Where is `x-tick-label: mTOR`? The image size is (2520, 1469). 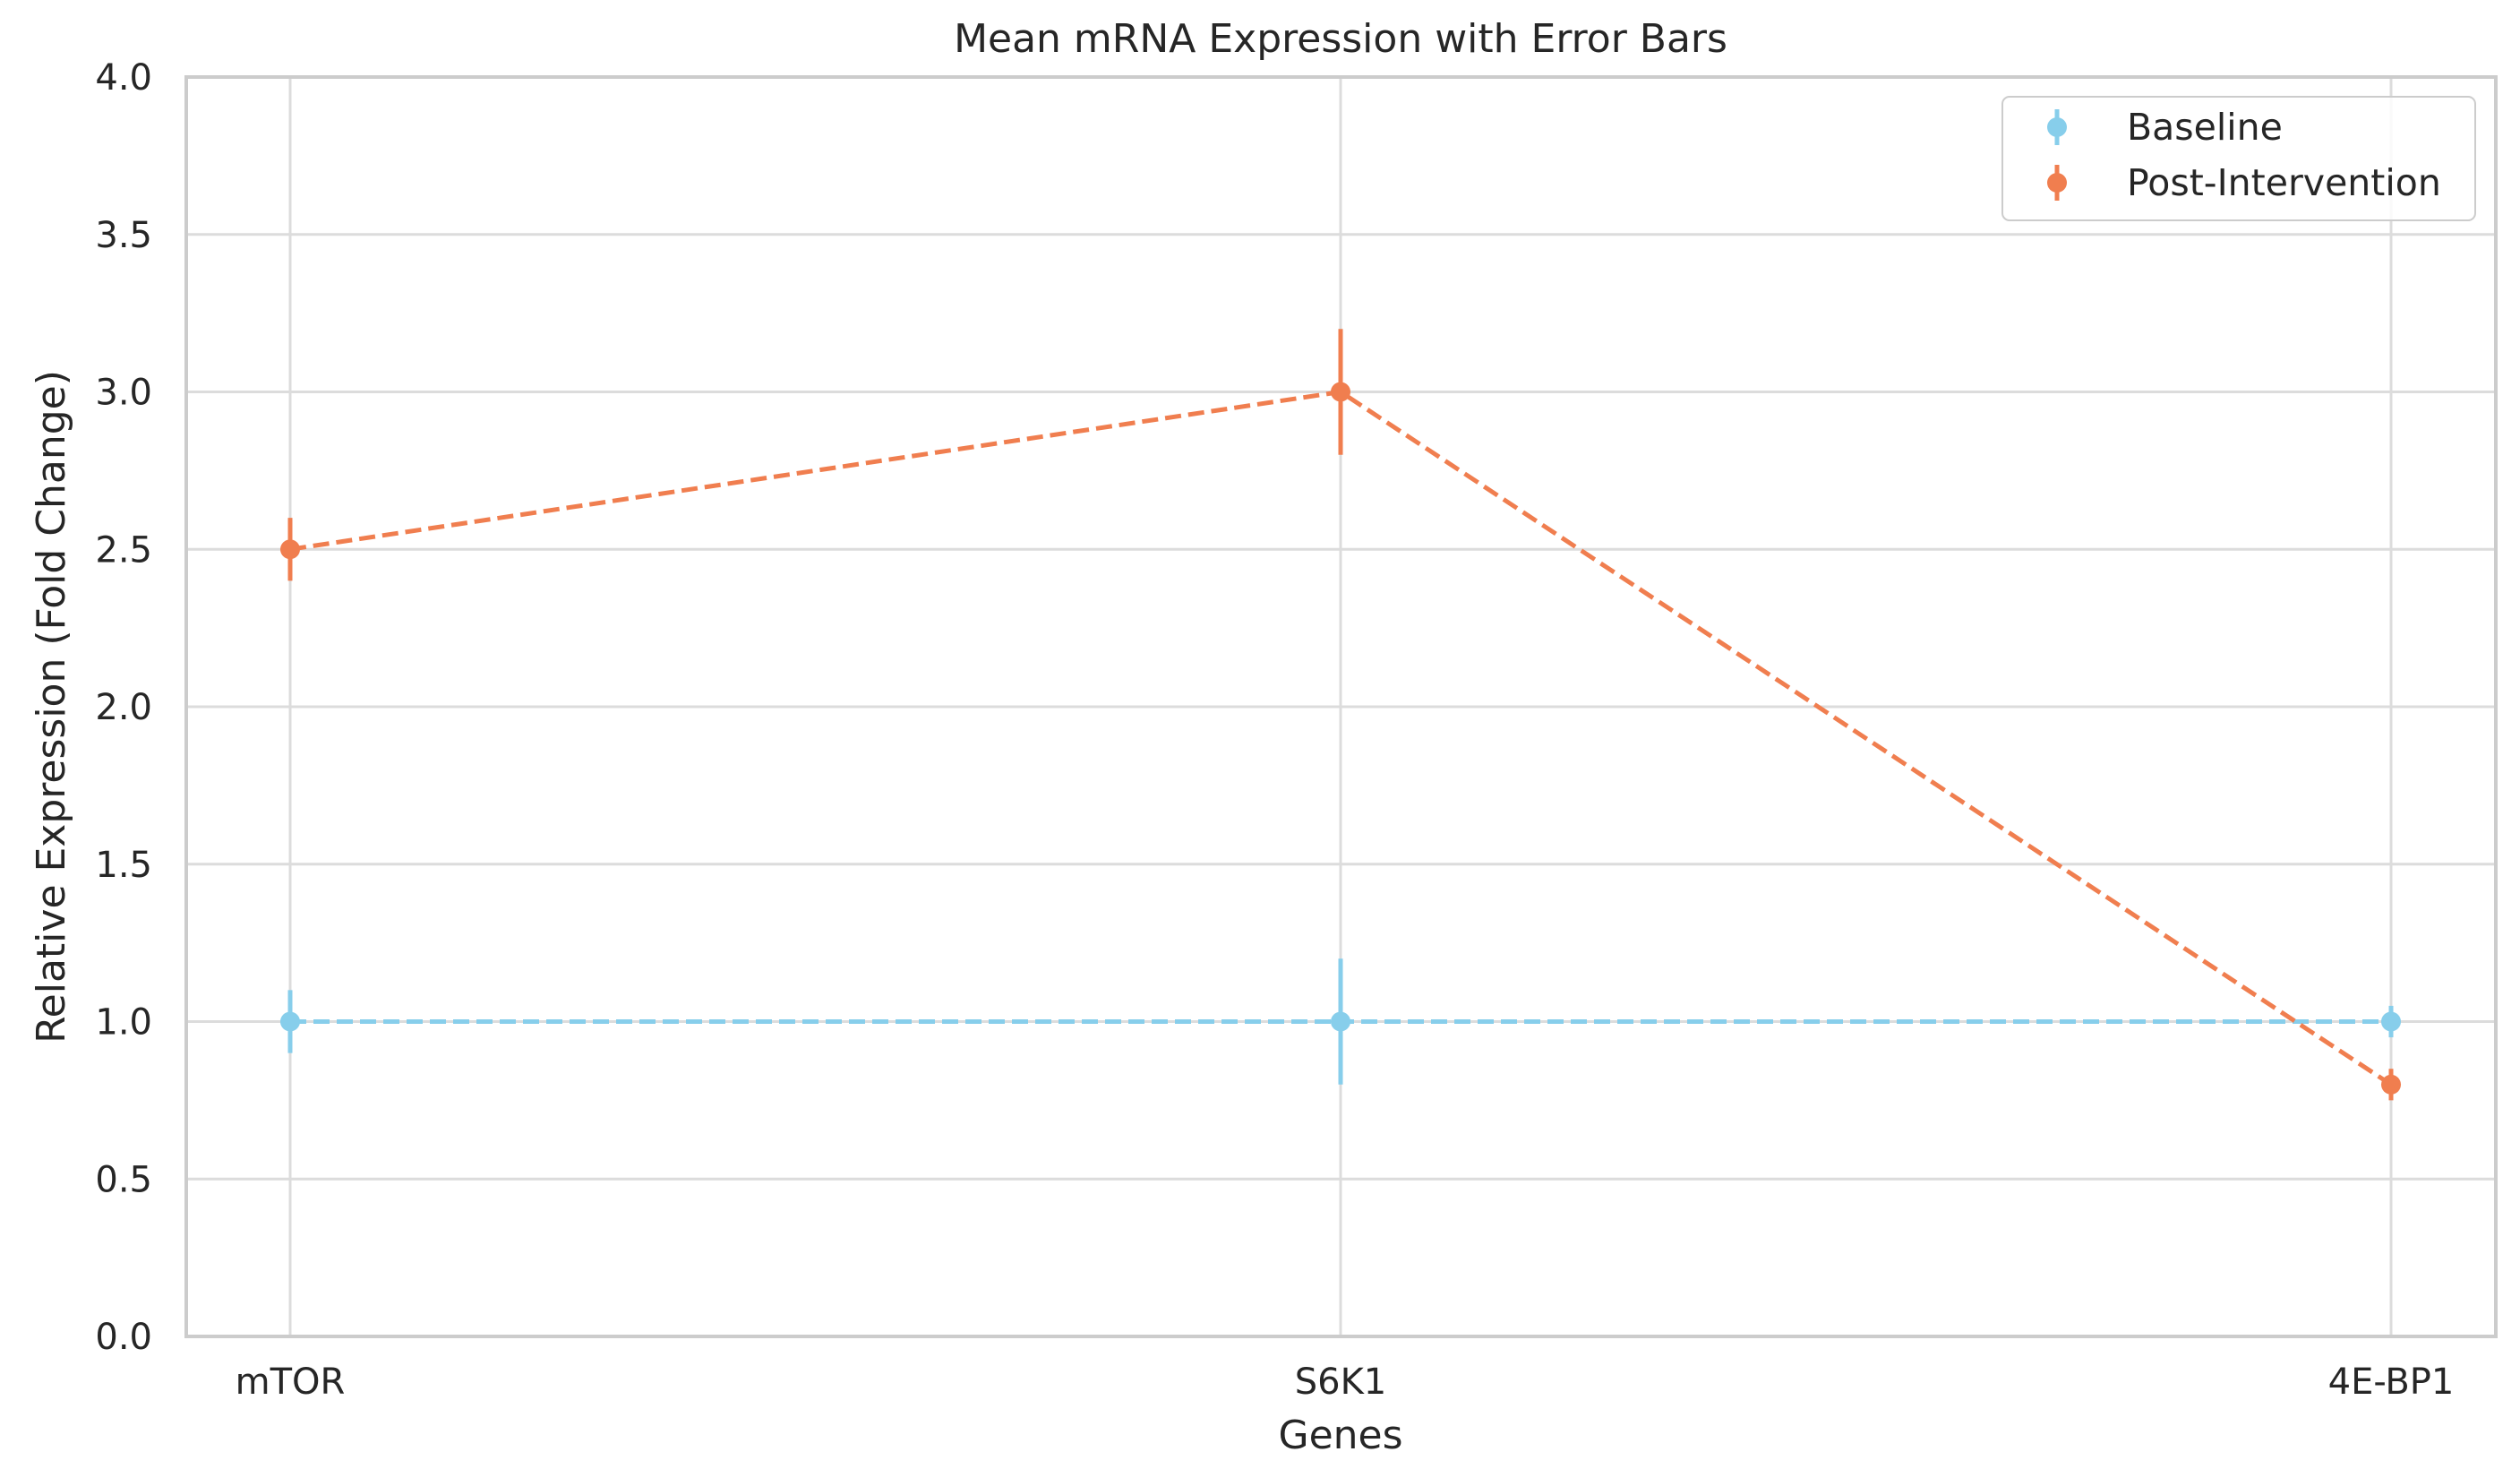 x-tick-label: mTOR is located at coordinates (291, 1383).